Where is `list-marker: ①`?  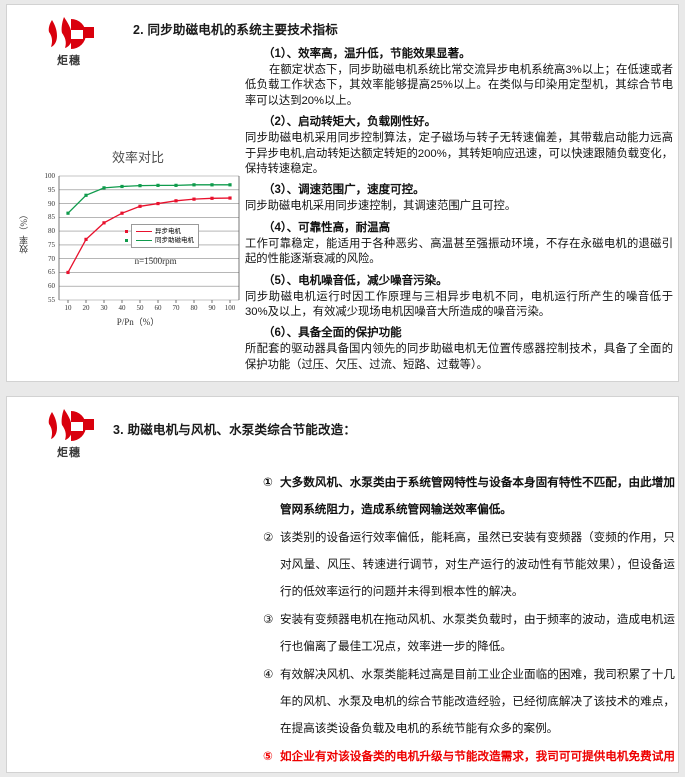 list-marker: ① is located at coordinates (268, 482).